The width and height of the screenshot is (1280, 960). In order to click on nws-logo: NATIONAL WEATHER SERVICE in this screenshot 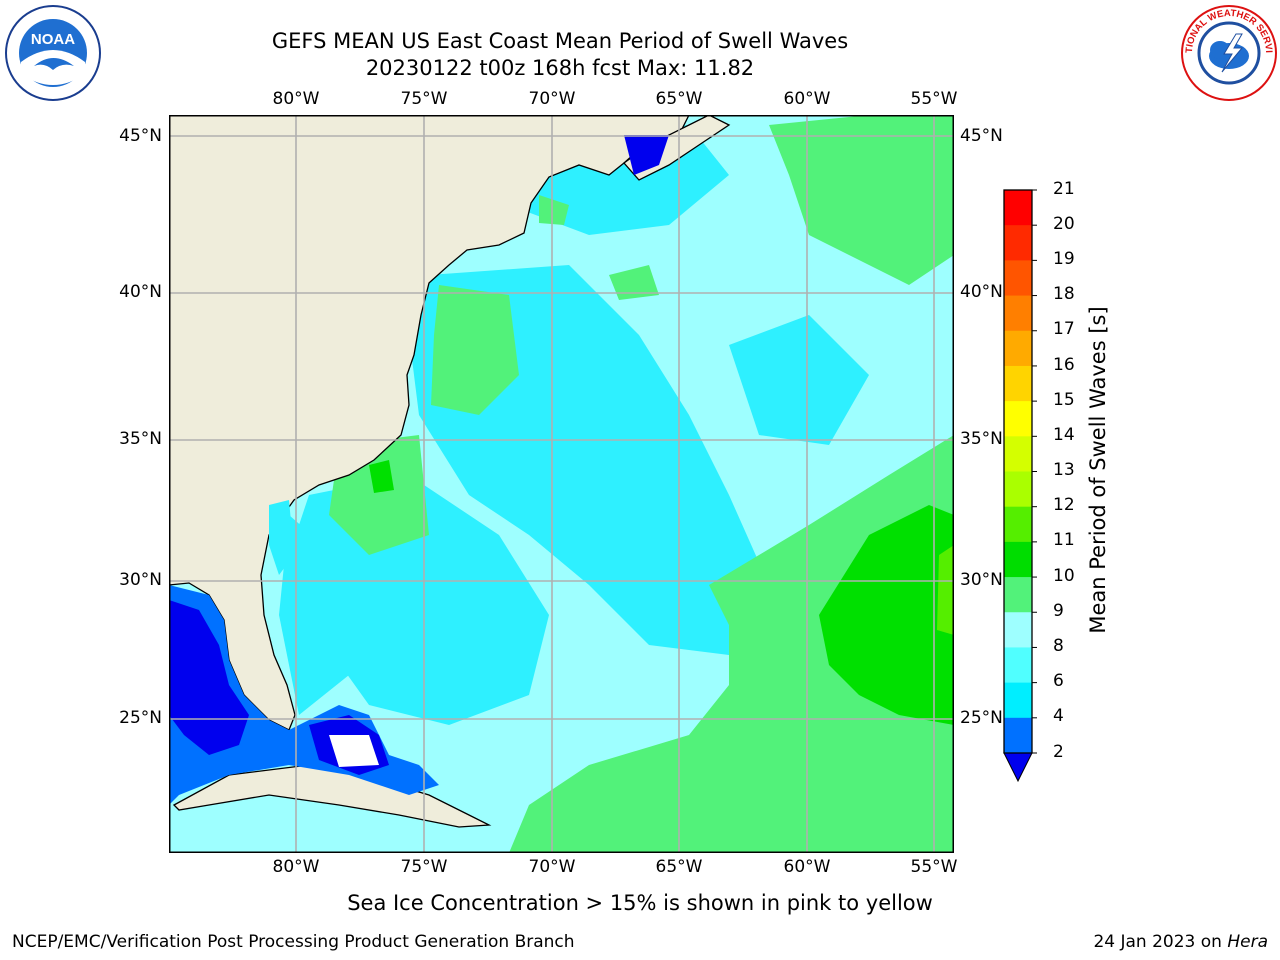, I will do `click(1228, 52)`.